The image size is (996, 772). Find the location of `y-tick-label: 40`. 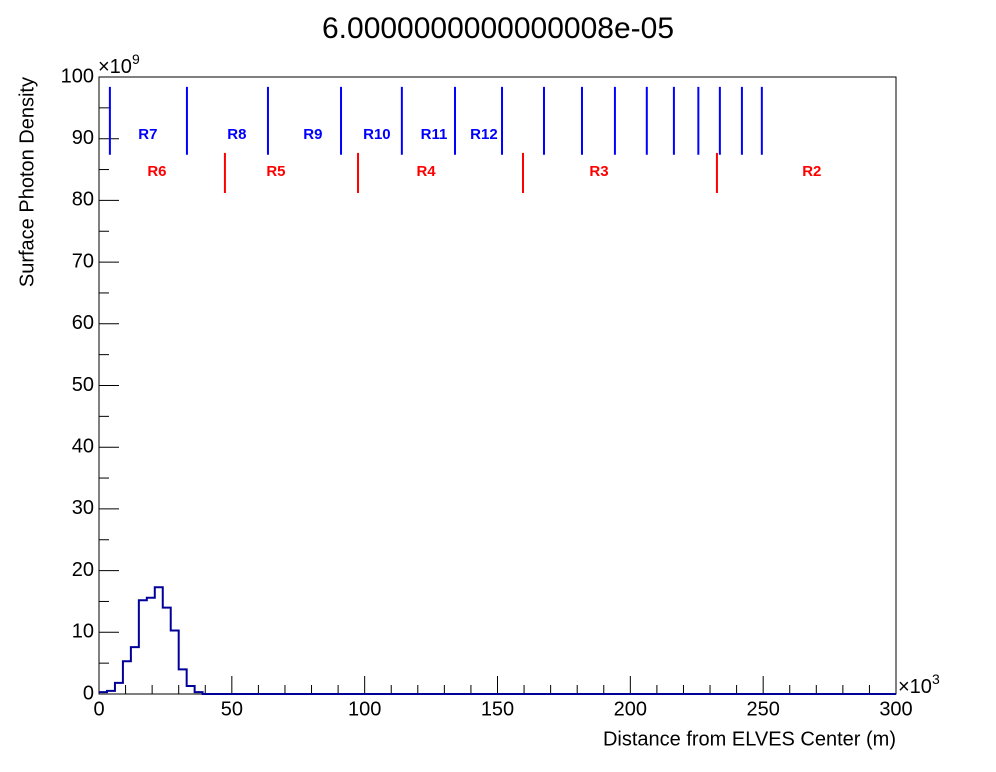

y-tick-label: 40 is located at coordinates (83, 446).